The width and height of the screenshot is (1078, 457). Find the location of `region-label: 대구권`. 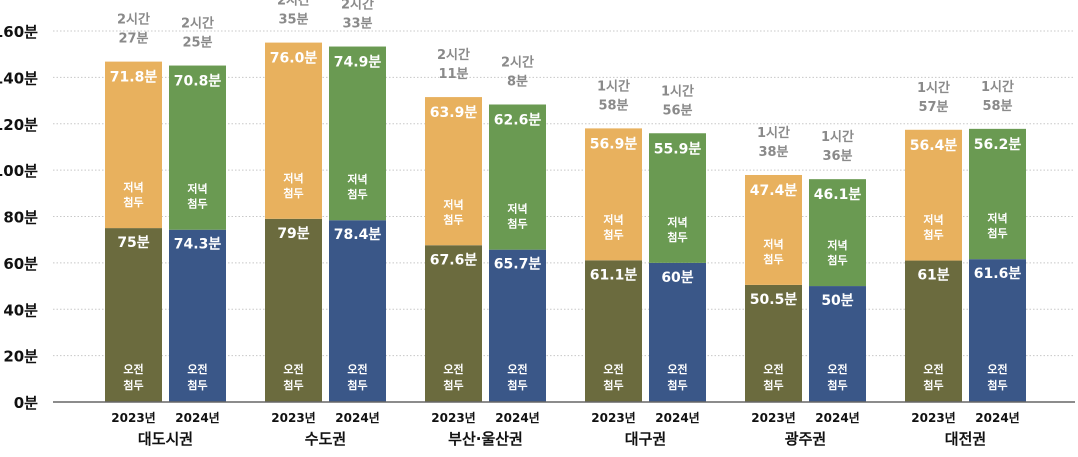

region-label: 대구권 is located at coordinates (645, 439).